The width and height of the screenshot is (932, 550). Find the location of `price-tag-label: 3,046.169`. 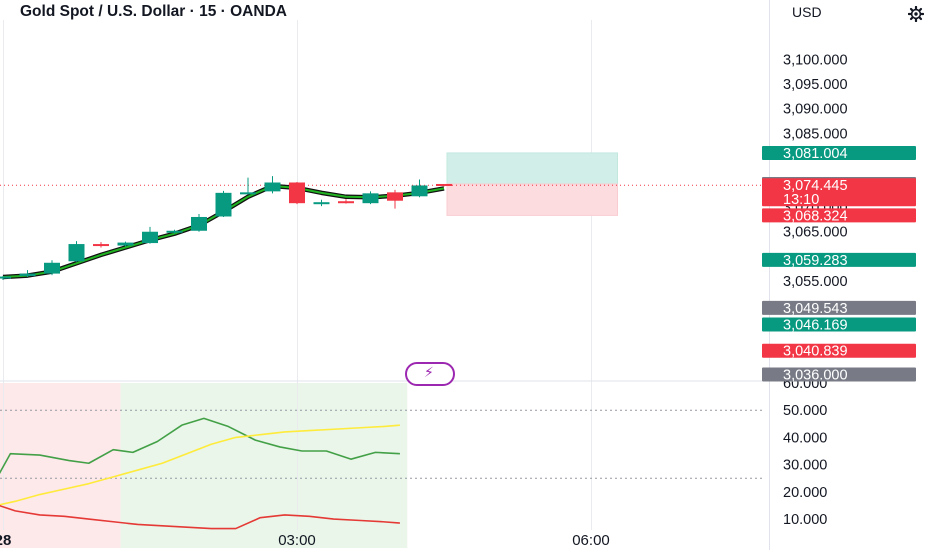

price-tag-label: 3,046.169 is located at coordinates (815, 325).